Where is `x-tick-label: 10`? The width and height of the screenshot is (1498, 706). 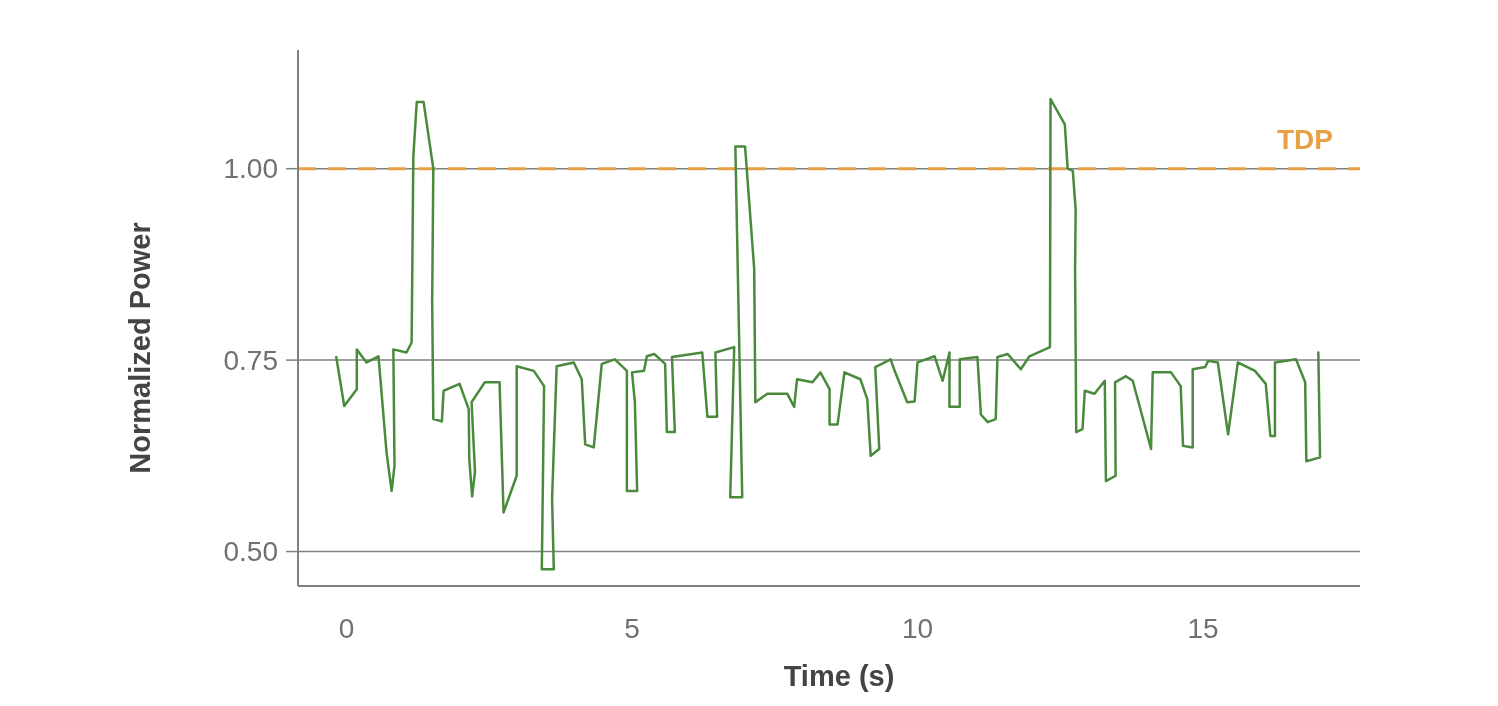
x-tick-label: 10 is located at coordinates (917, 628).